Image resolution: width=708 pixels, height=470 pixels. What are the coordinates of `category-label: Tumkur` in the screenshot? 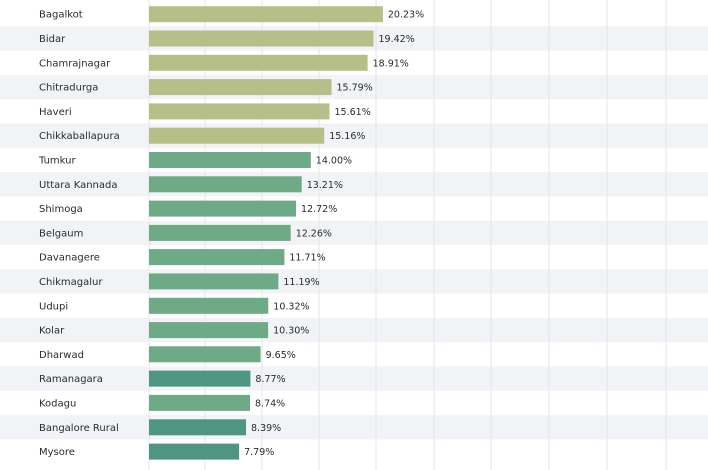 It's located at (57, 161).